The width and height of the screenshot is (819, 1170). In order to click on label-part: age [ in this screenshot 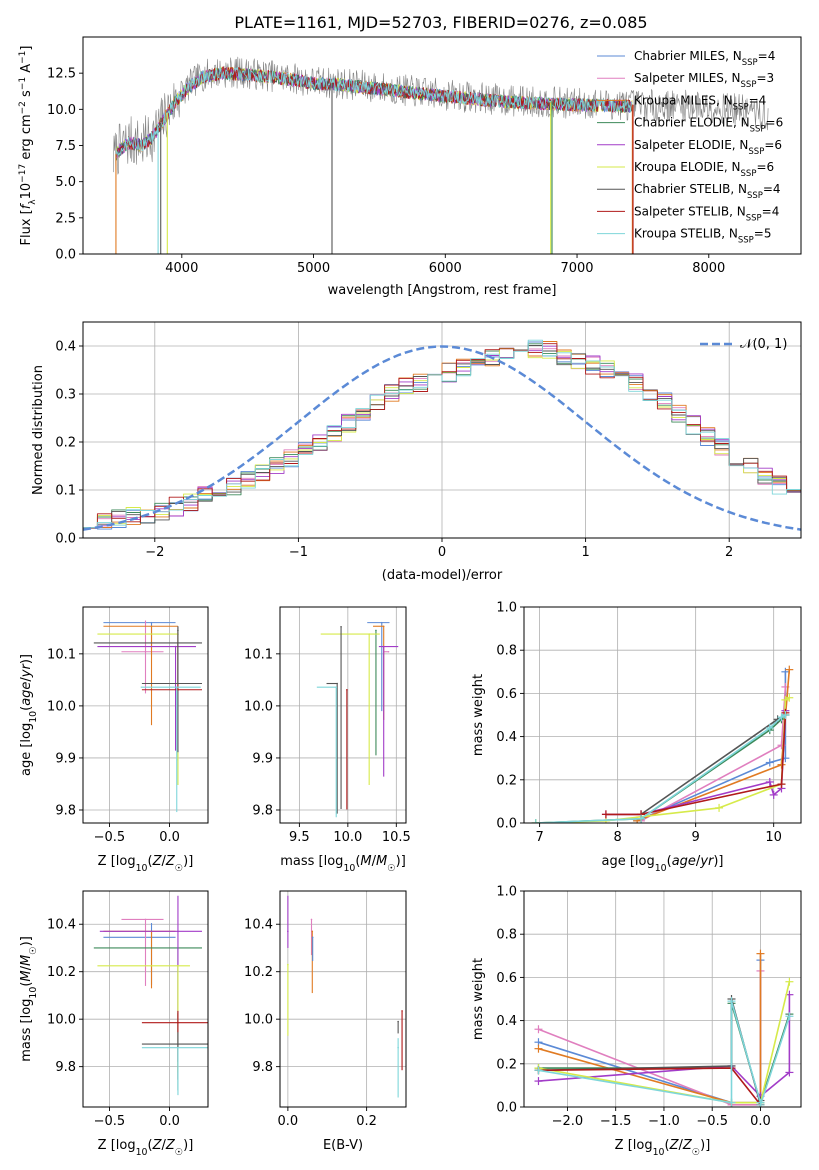, I will do `click(617, 861)`.